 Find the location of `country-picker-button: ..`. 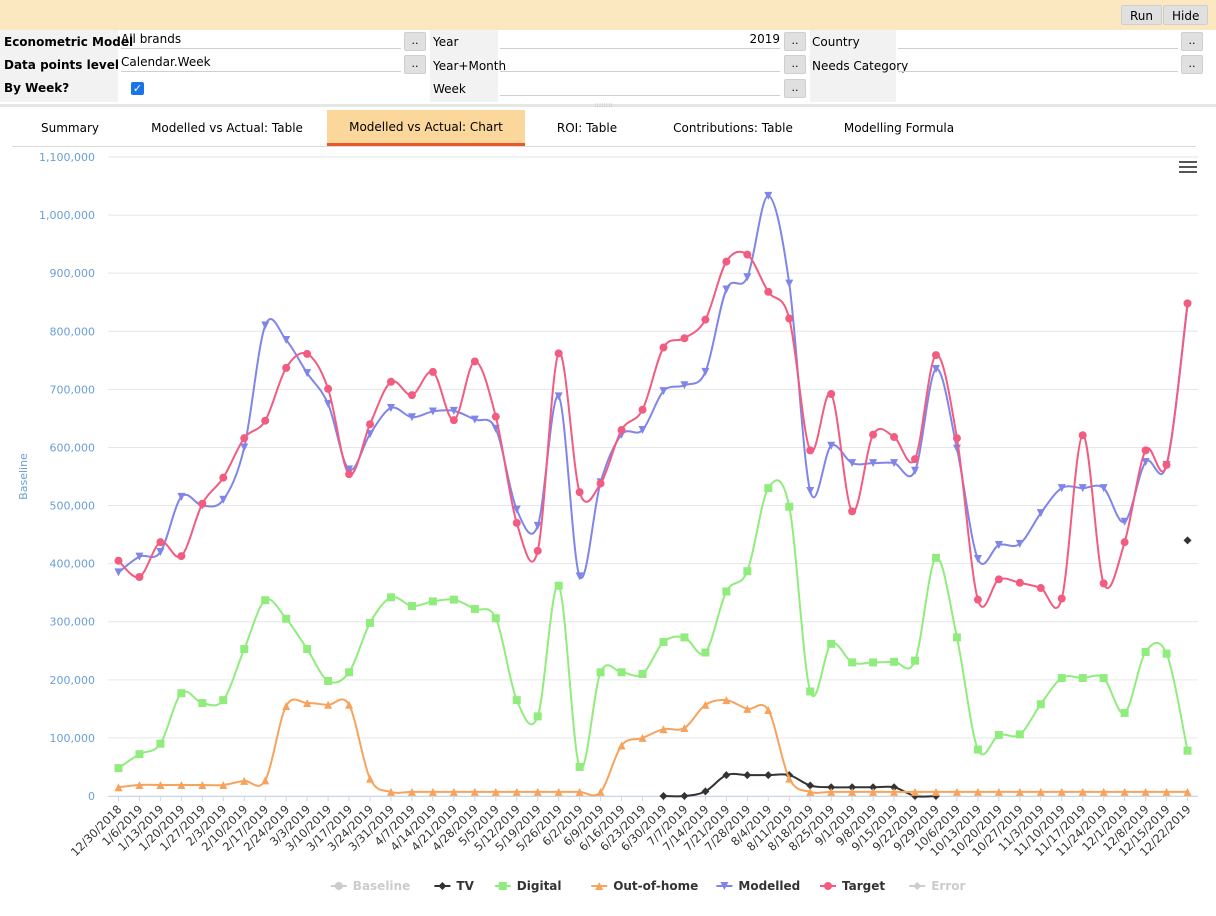

country-picker-button: .. is located at coordinates (1192, 41).